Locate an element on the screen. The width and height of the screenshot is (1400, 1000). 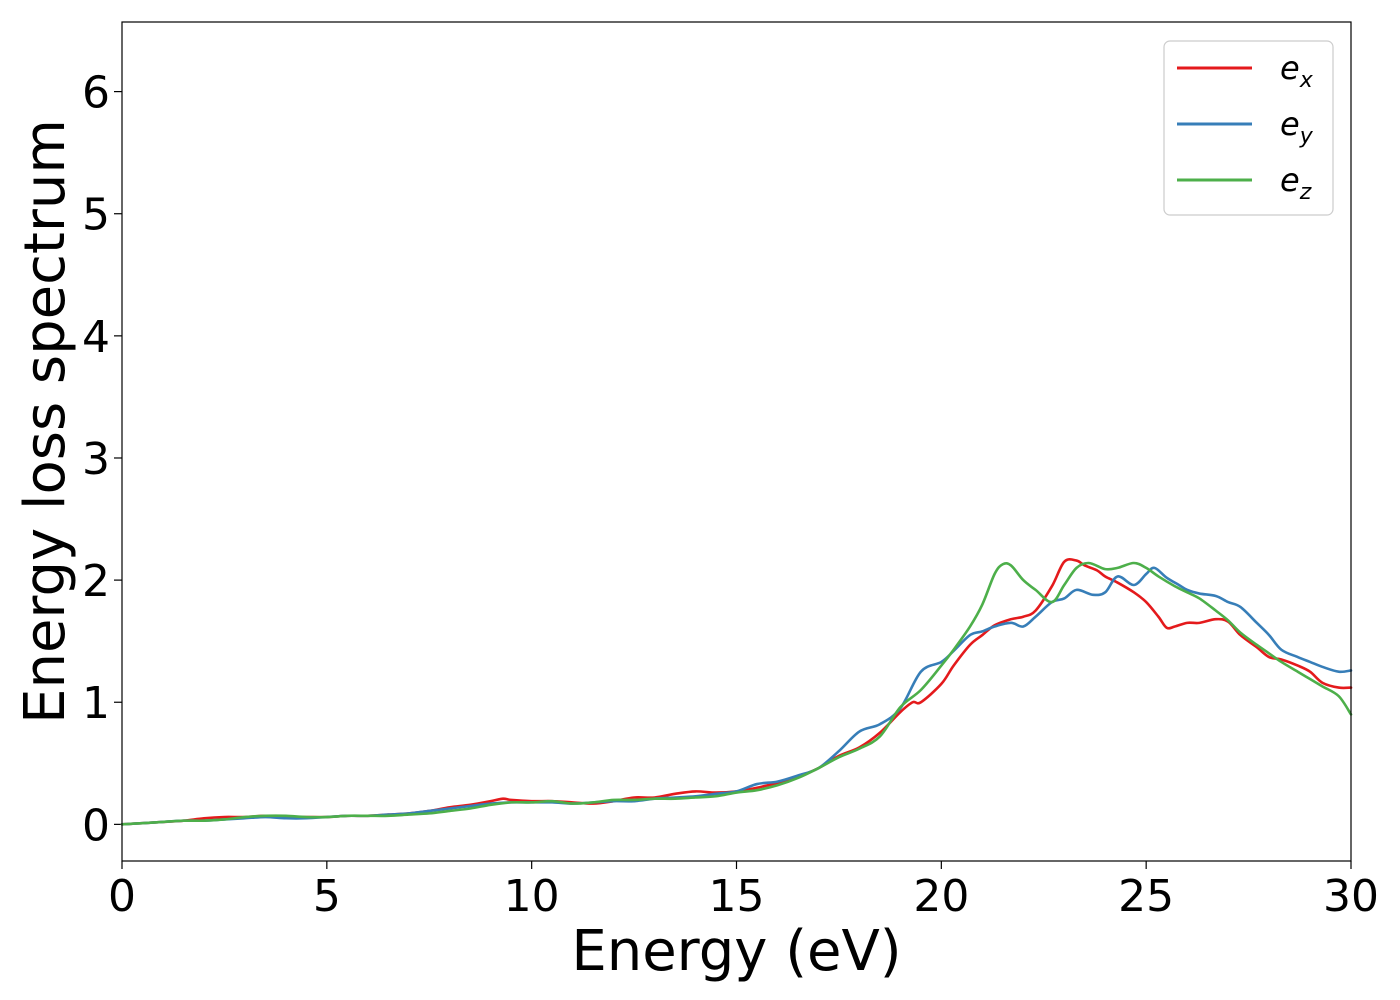
x-tick-label: 0 is located at coordinates (122, 896).